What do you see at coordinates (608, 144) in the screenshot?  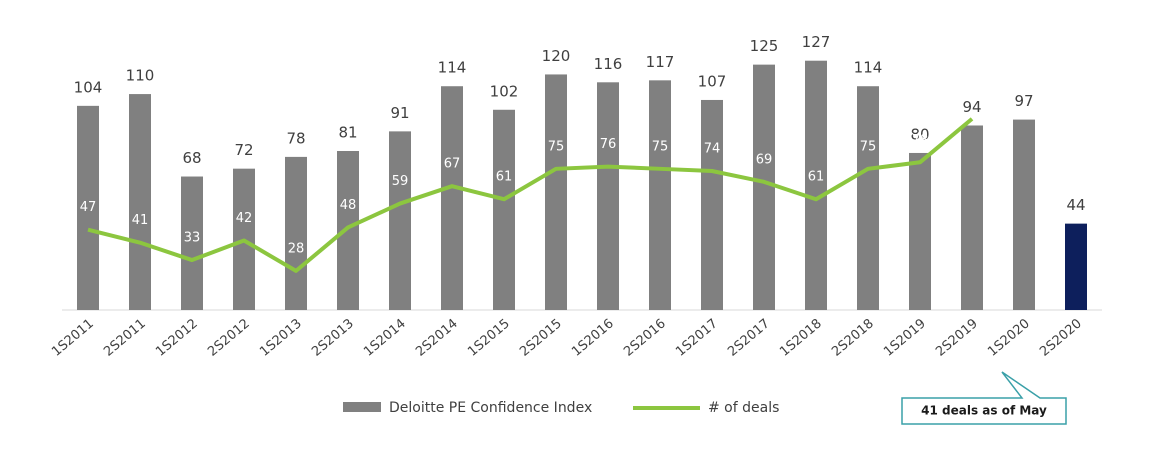 I see `data-label: 76` at bounding box center [608, 144].